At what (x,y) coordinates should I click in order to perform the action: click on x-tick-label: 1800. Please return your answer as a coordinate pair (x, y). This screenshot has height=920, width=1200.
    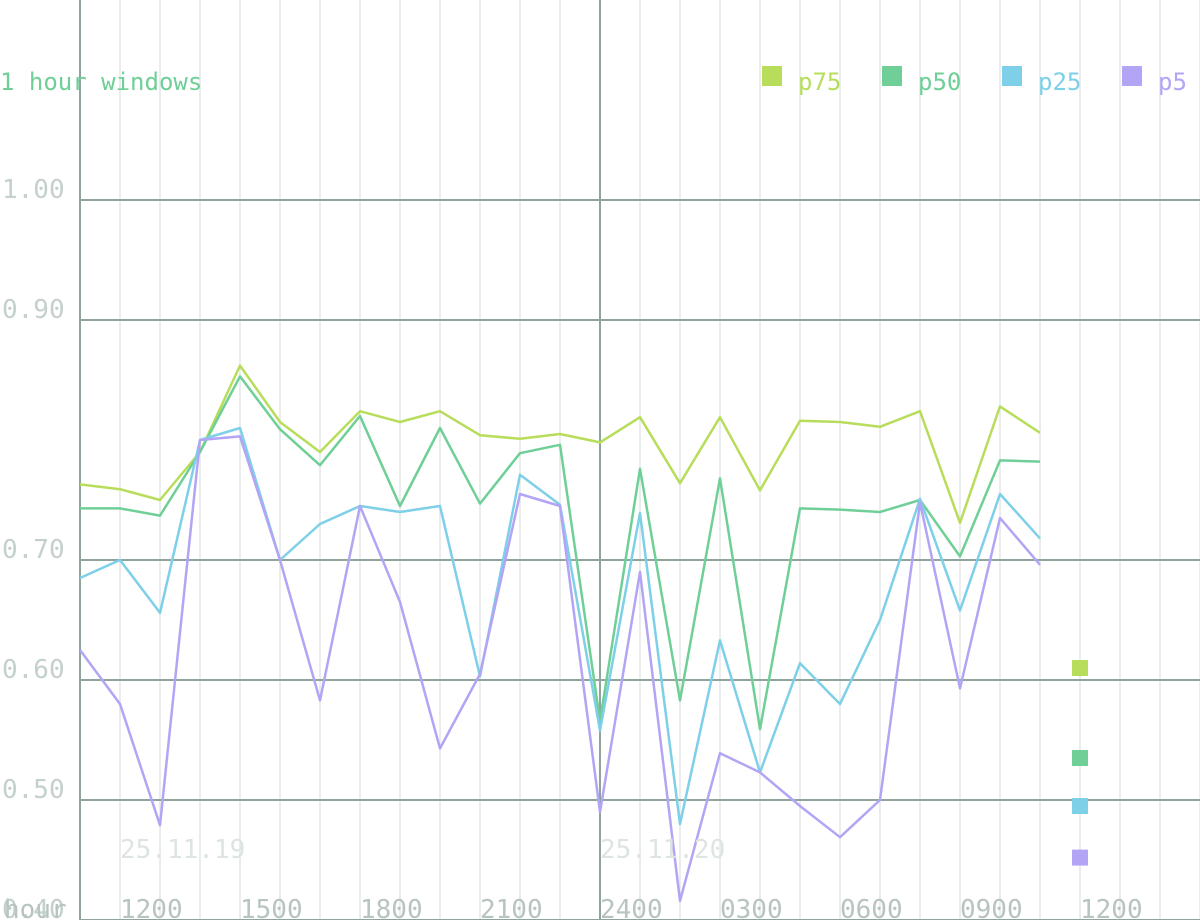
    Looking at the image, I should click on (391, 907).